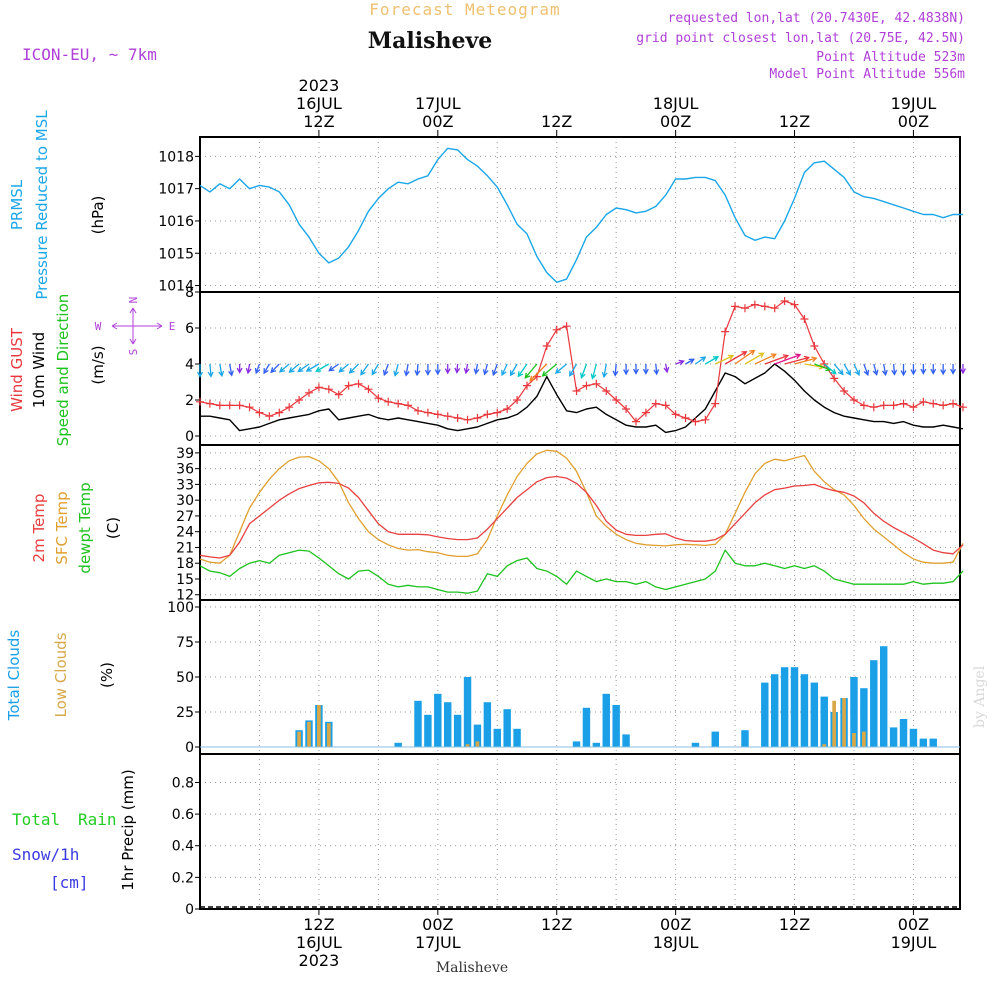 This screenshot has width=1000, height=1000. I want to click on y-tick-label: 0.4, so click(183, 847).